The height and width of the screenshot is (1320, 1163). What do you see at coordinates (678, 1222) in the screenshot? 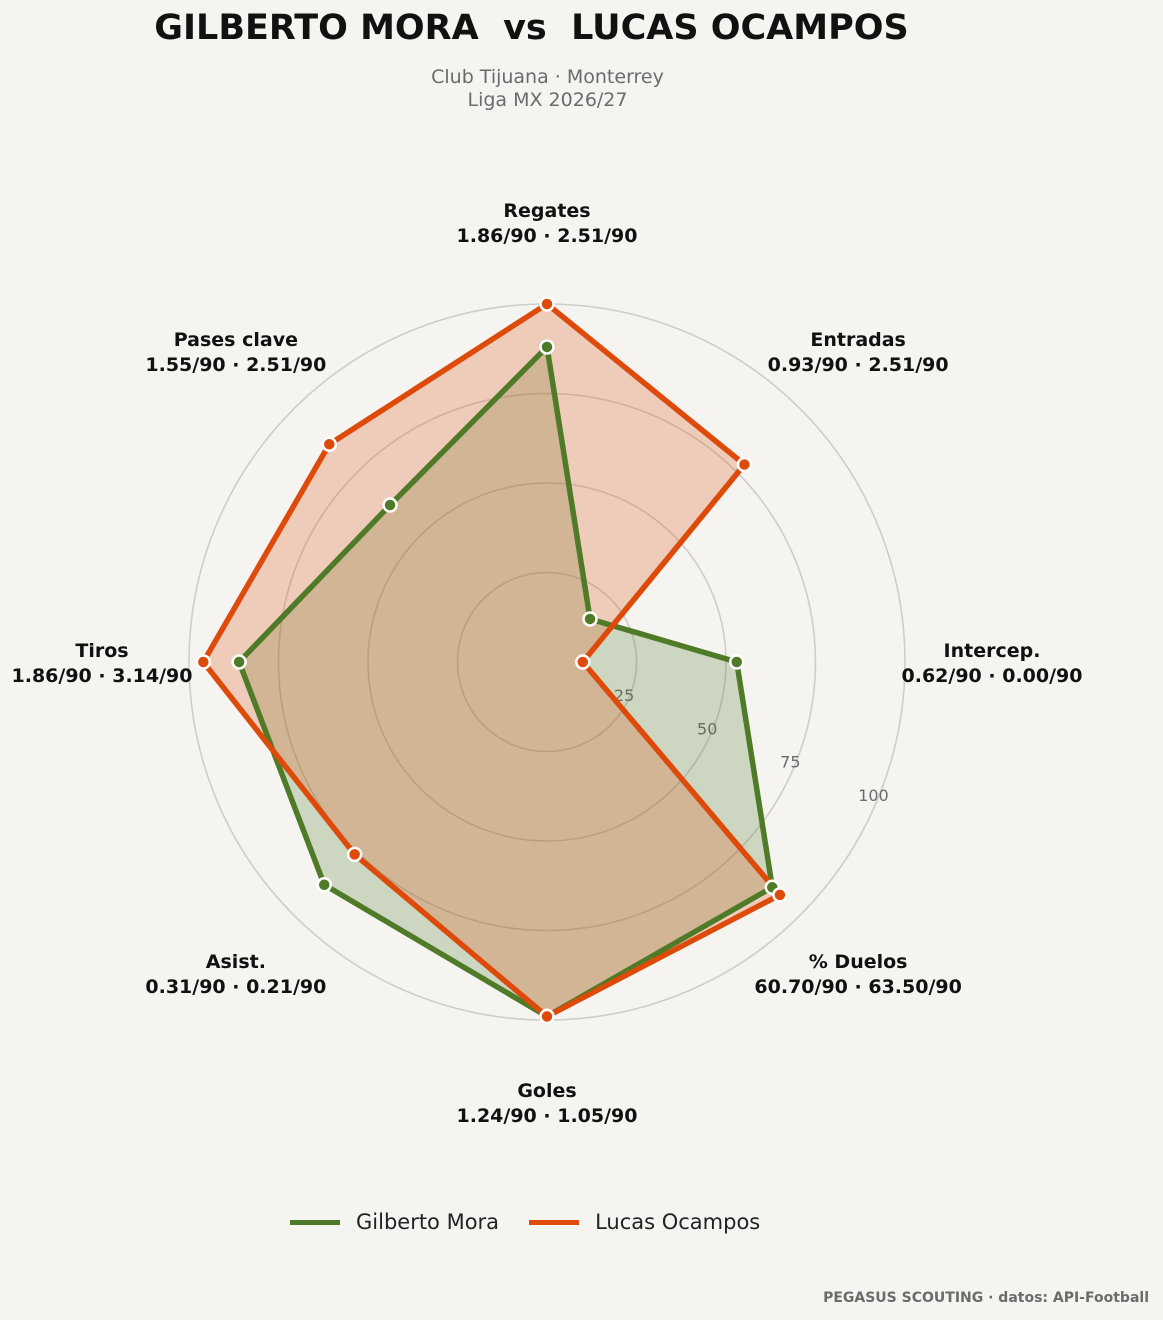
I see `legend-label-series-2: Lucas Ocampos` at bounding box center [678, 1222].